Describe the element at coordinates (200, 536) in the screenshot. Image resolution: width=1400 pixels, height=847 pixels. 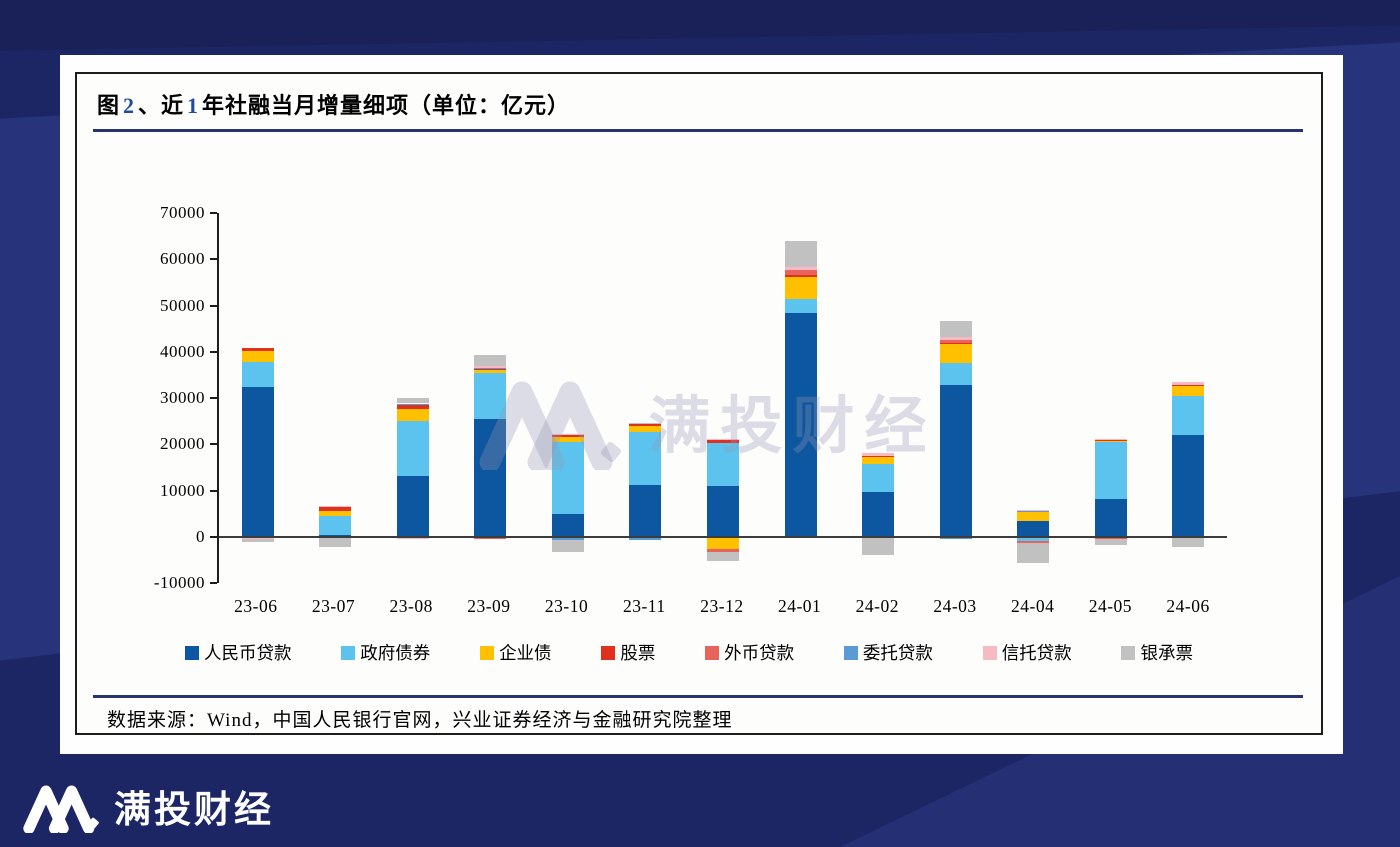
I see `y-tick-label: 0` at that location.